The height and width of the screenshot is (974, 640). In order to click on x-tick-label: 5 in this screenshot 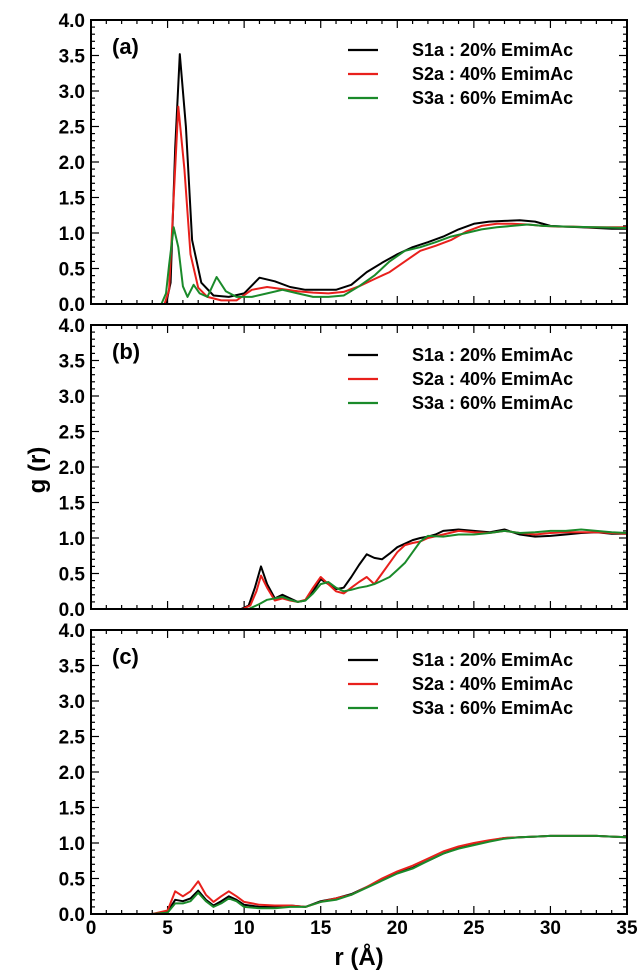, I will do `click(167, 928)`.